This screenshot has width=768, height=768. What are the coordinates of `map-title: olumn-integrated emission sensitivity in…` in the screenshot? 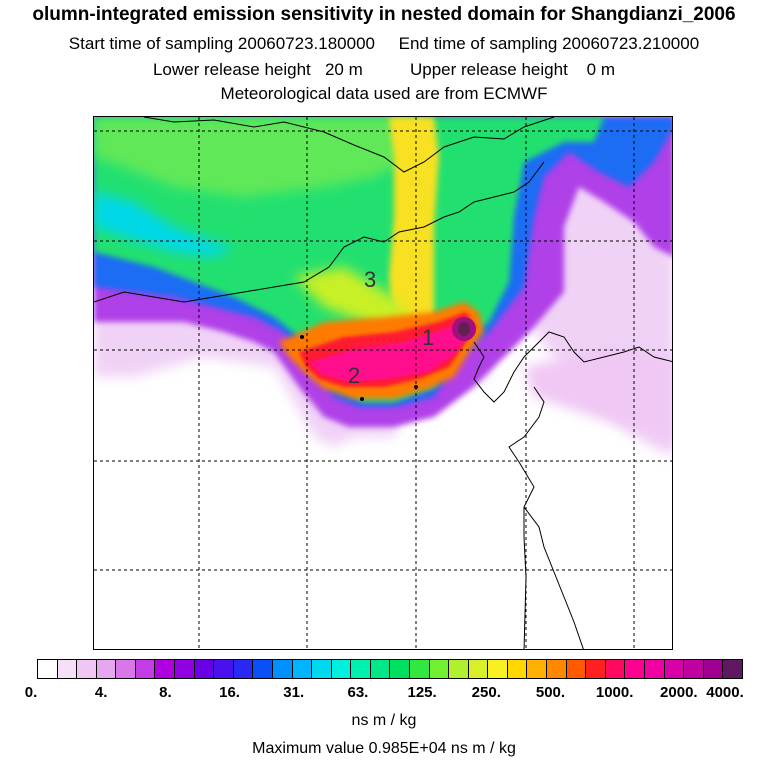 It's located at (384, 14).